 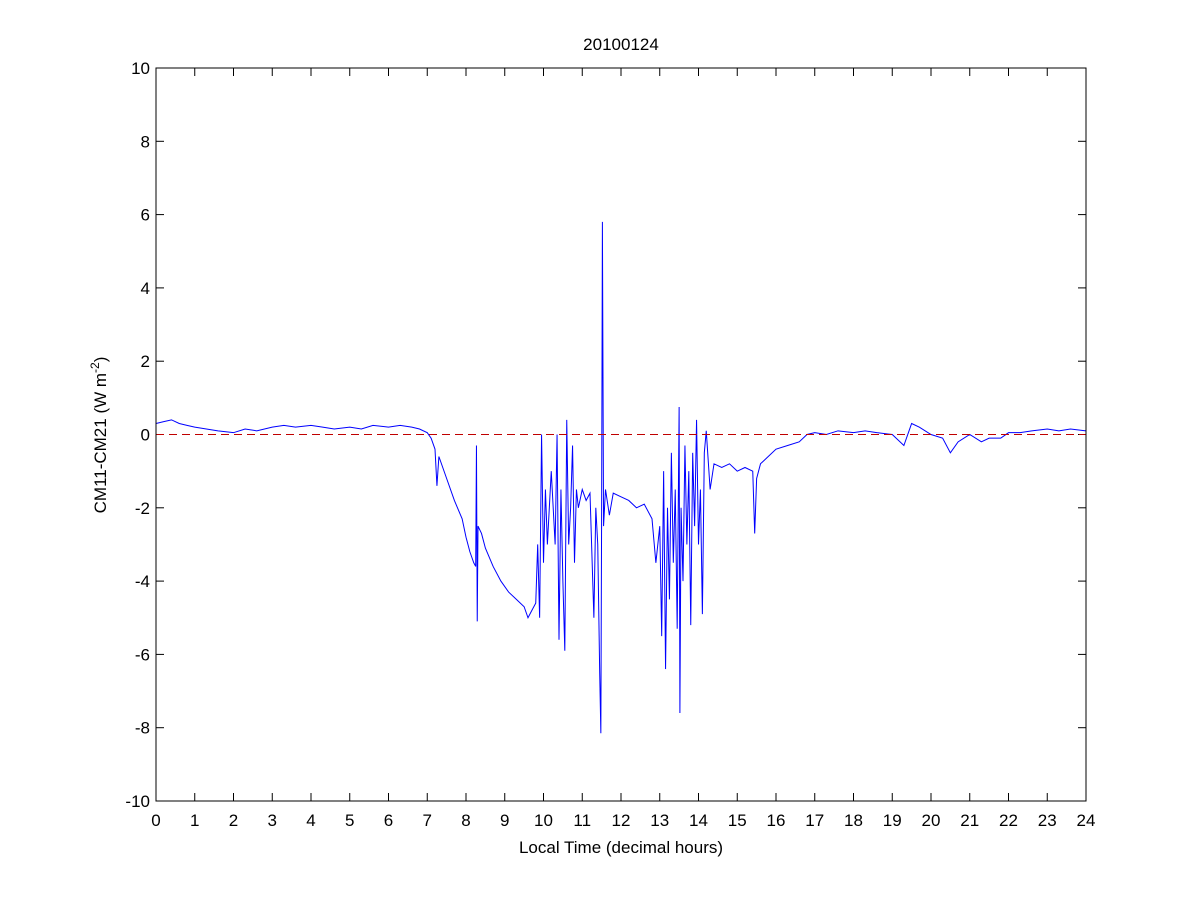 I want to click on x-tick-label: 14, so click(x=698, y=820).